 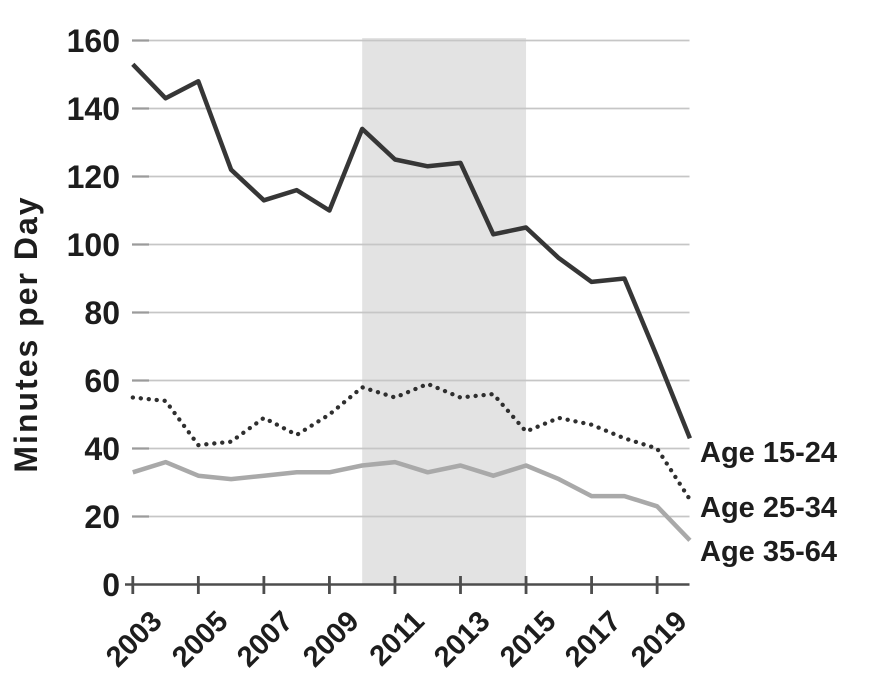 I want to click on y-tick-label: 80, so click(x=102, y=312).